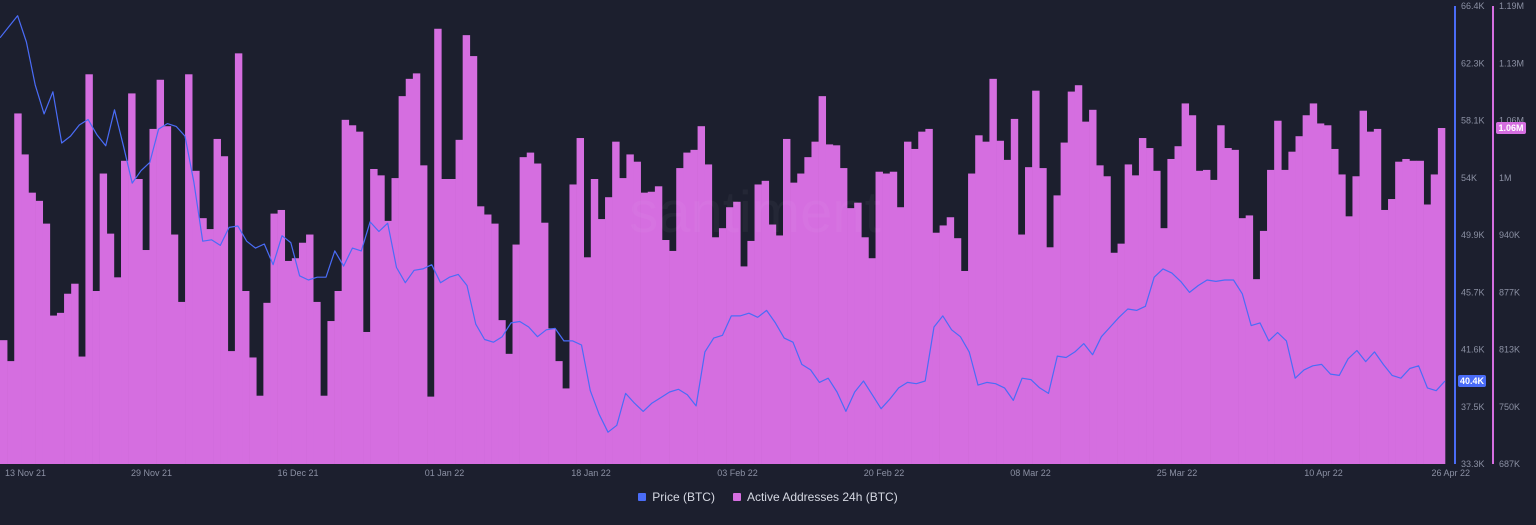  I want to click on x-tick-label: 01 Jan 22, so click(445, 473).